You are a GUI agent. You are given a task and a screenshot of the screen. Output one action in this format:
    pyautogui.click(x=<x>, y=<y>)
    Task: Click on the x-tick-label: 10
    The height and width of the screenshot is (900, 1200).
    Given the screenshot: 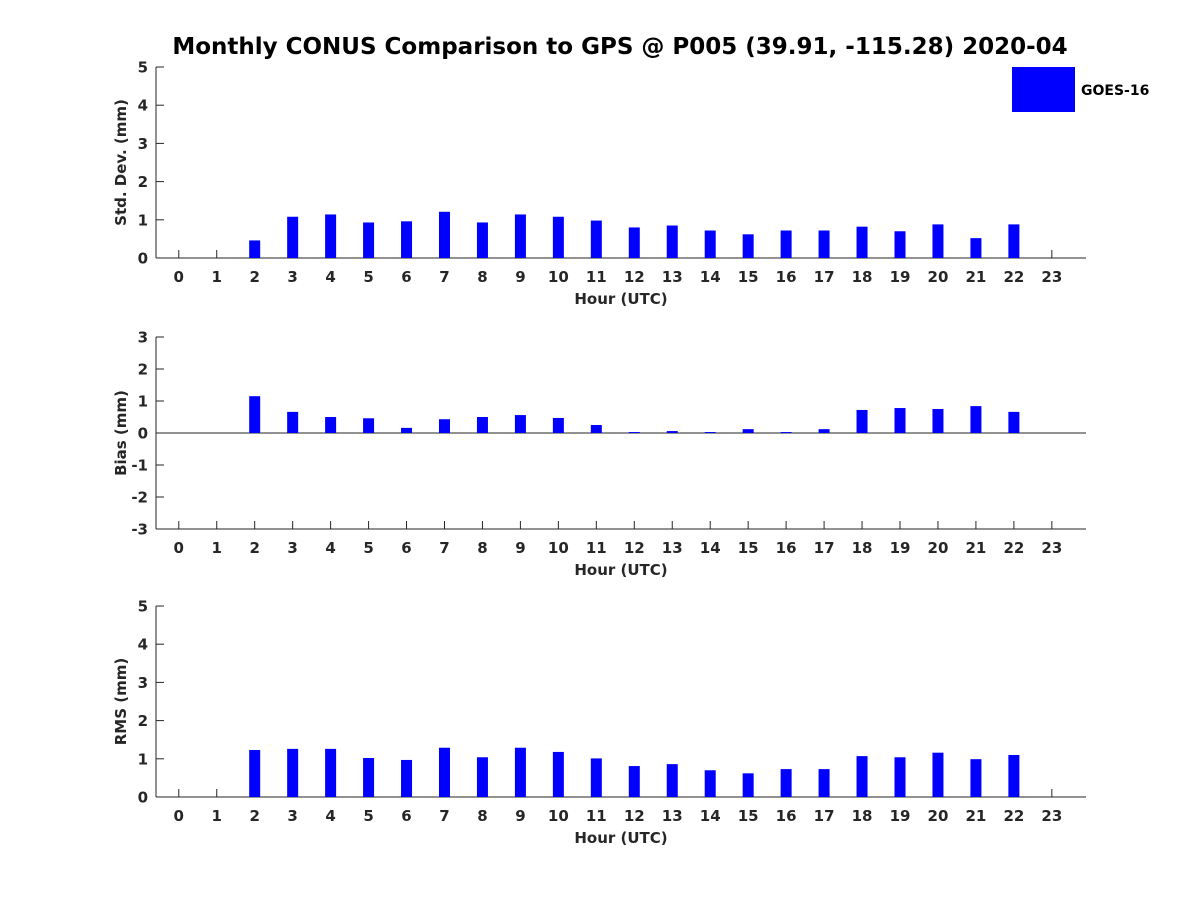 What is the action you would take?
    pyautogui.click(x=558, y=816)
    